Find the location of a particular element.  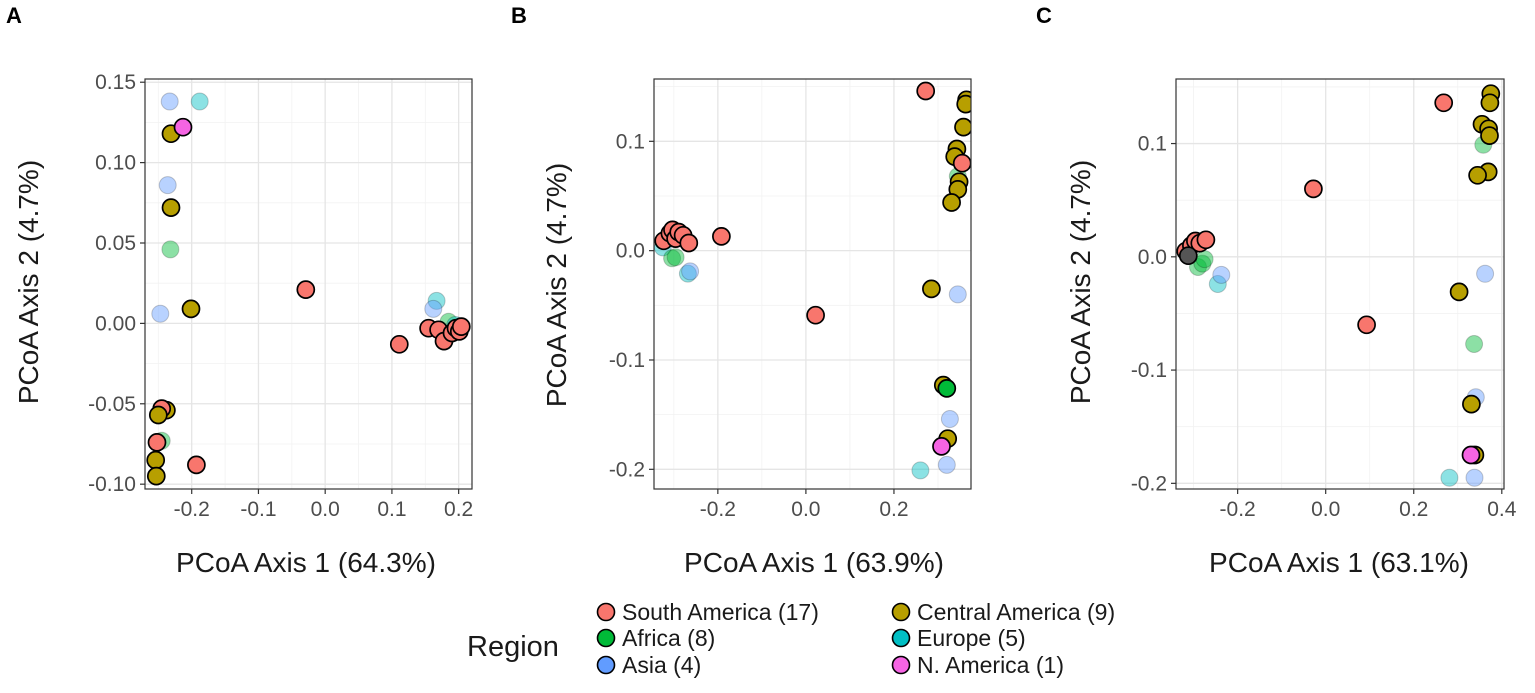

panel-b-point-europe is located at coordinates (687, 273).